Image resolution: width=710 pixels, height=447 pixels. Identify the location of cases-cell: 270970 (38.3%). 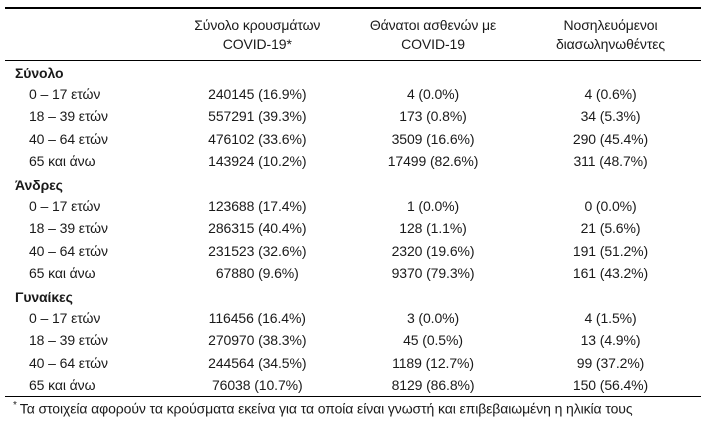
(257, 340).